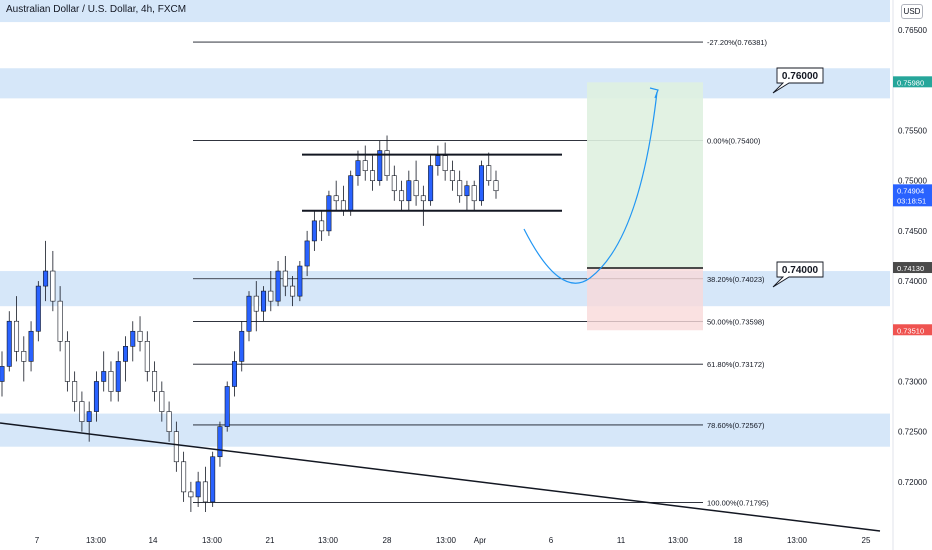 This screenshot has width=932, height=550. I want to click on arrow-head, so click(654, 93).